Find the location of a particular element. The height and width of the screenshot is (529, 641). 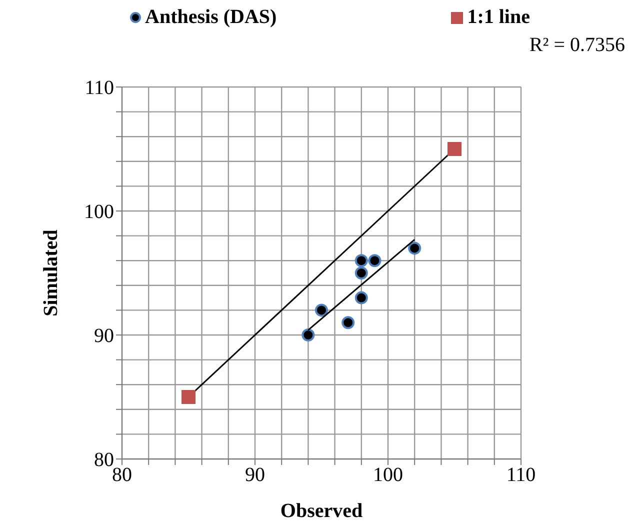

y-tick-label: 100 is located at coordinates (99, 212).